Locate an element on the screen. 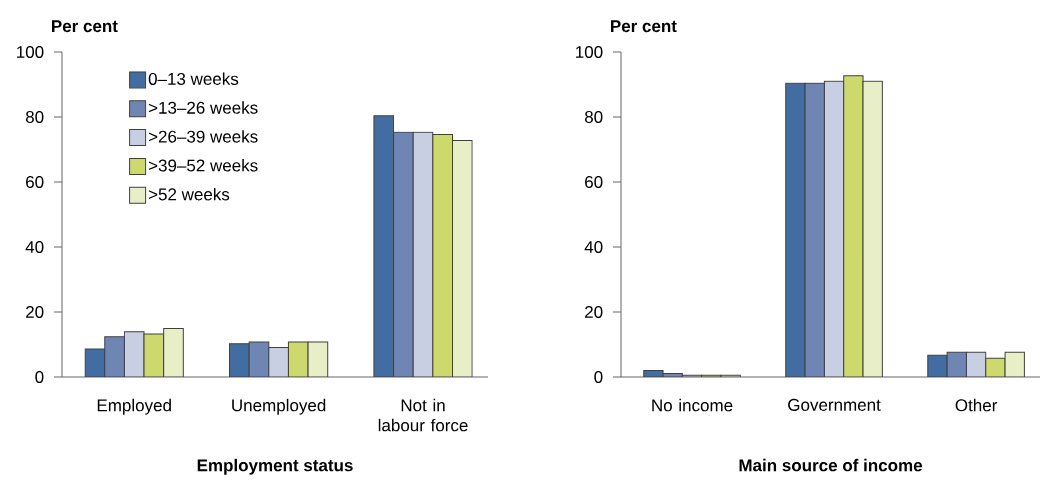 The height and width of the screenshot is (480, 1048). legend-label: >52 weeks is located at coordinates (189, 194).